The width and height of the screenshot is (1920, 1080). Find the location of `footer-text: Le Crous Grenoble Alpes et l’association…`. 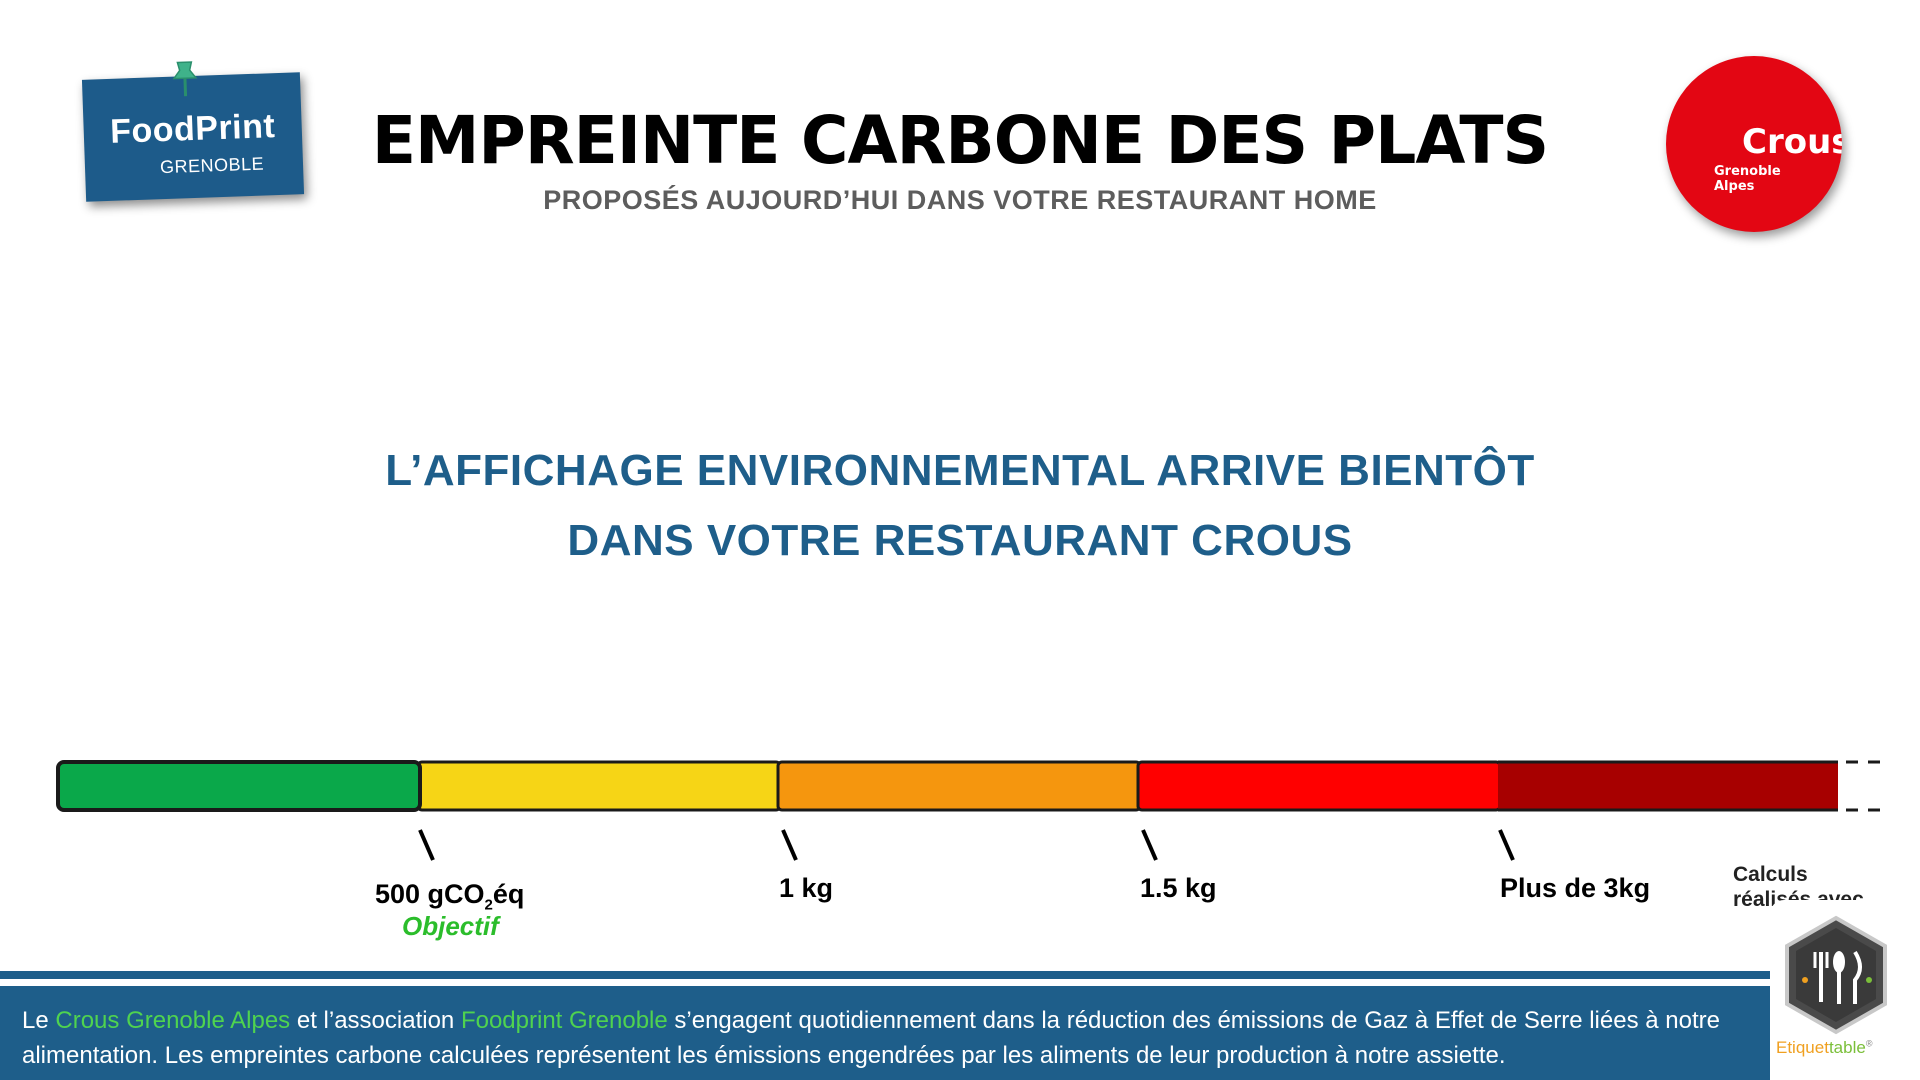

footer-text: Le Crous Grenoble Alpes et l’association… is located at coordinates (877, 1038).